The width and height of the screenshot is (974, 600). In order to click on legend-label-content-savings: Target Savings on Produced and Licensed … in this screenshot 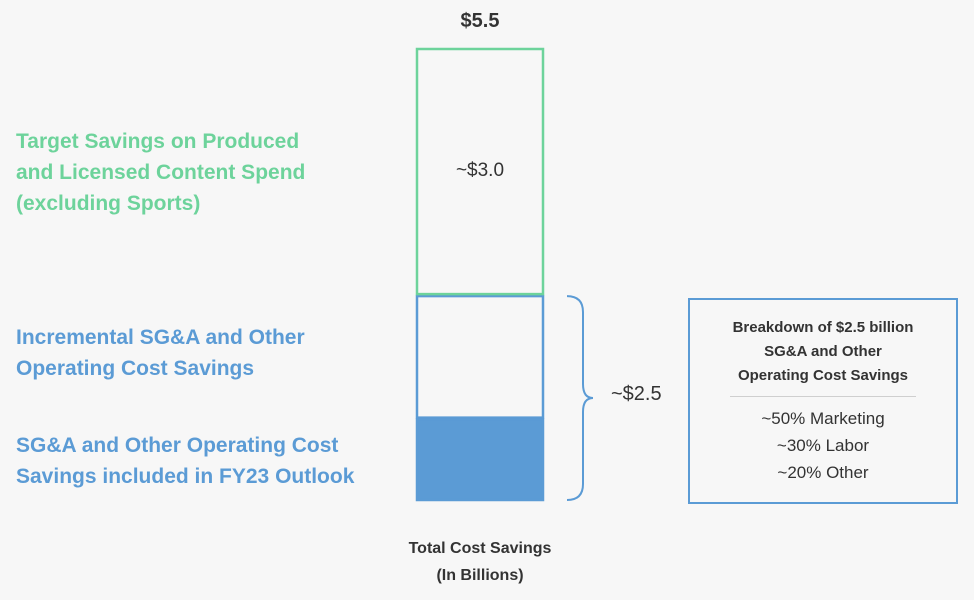, I will do `click(160, 172)`.